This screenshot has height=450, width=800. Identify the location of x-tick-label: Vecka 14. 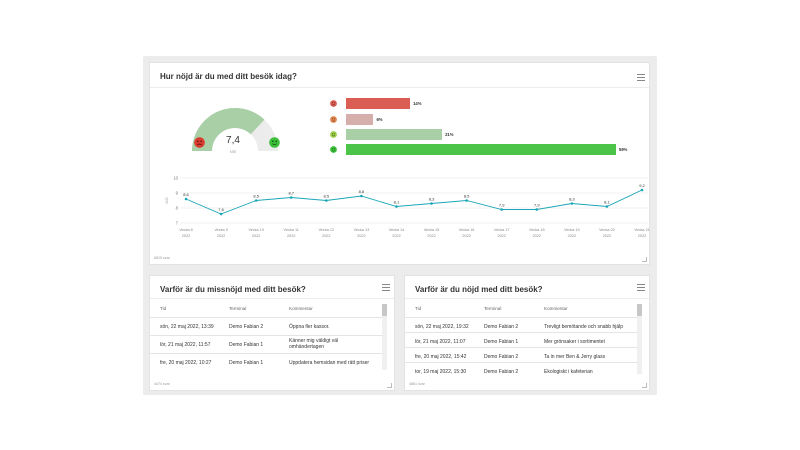
(397, 230).